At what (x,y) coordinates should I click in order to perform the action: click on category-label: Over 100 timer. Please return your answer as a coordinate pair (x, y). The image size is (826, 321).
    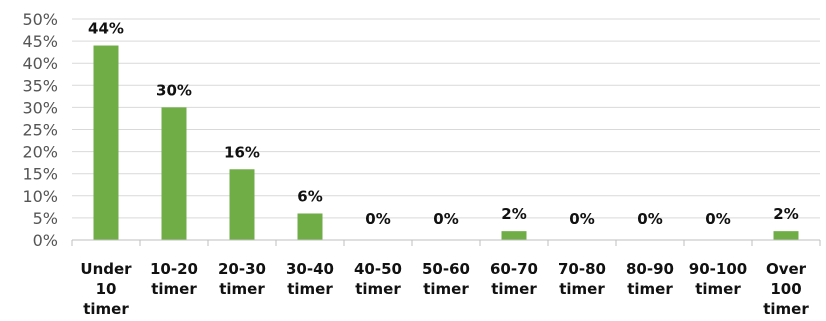
    Looking at the image, I should click on (786, 289).